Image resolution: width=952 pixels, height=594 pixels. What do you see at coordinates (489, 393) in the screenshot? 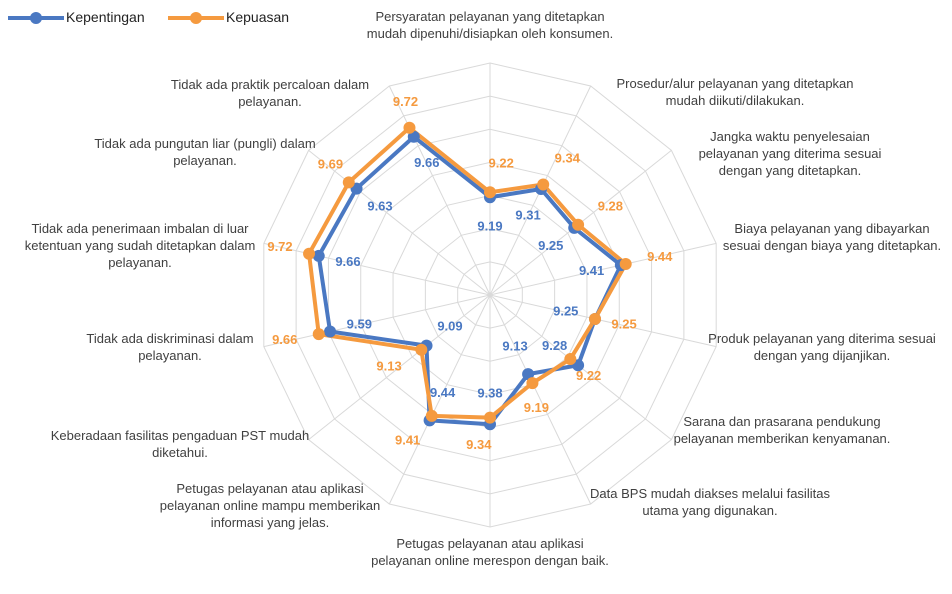
I see `data-label: 9.38` at bounding box center [489, 393].